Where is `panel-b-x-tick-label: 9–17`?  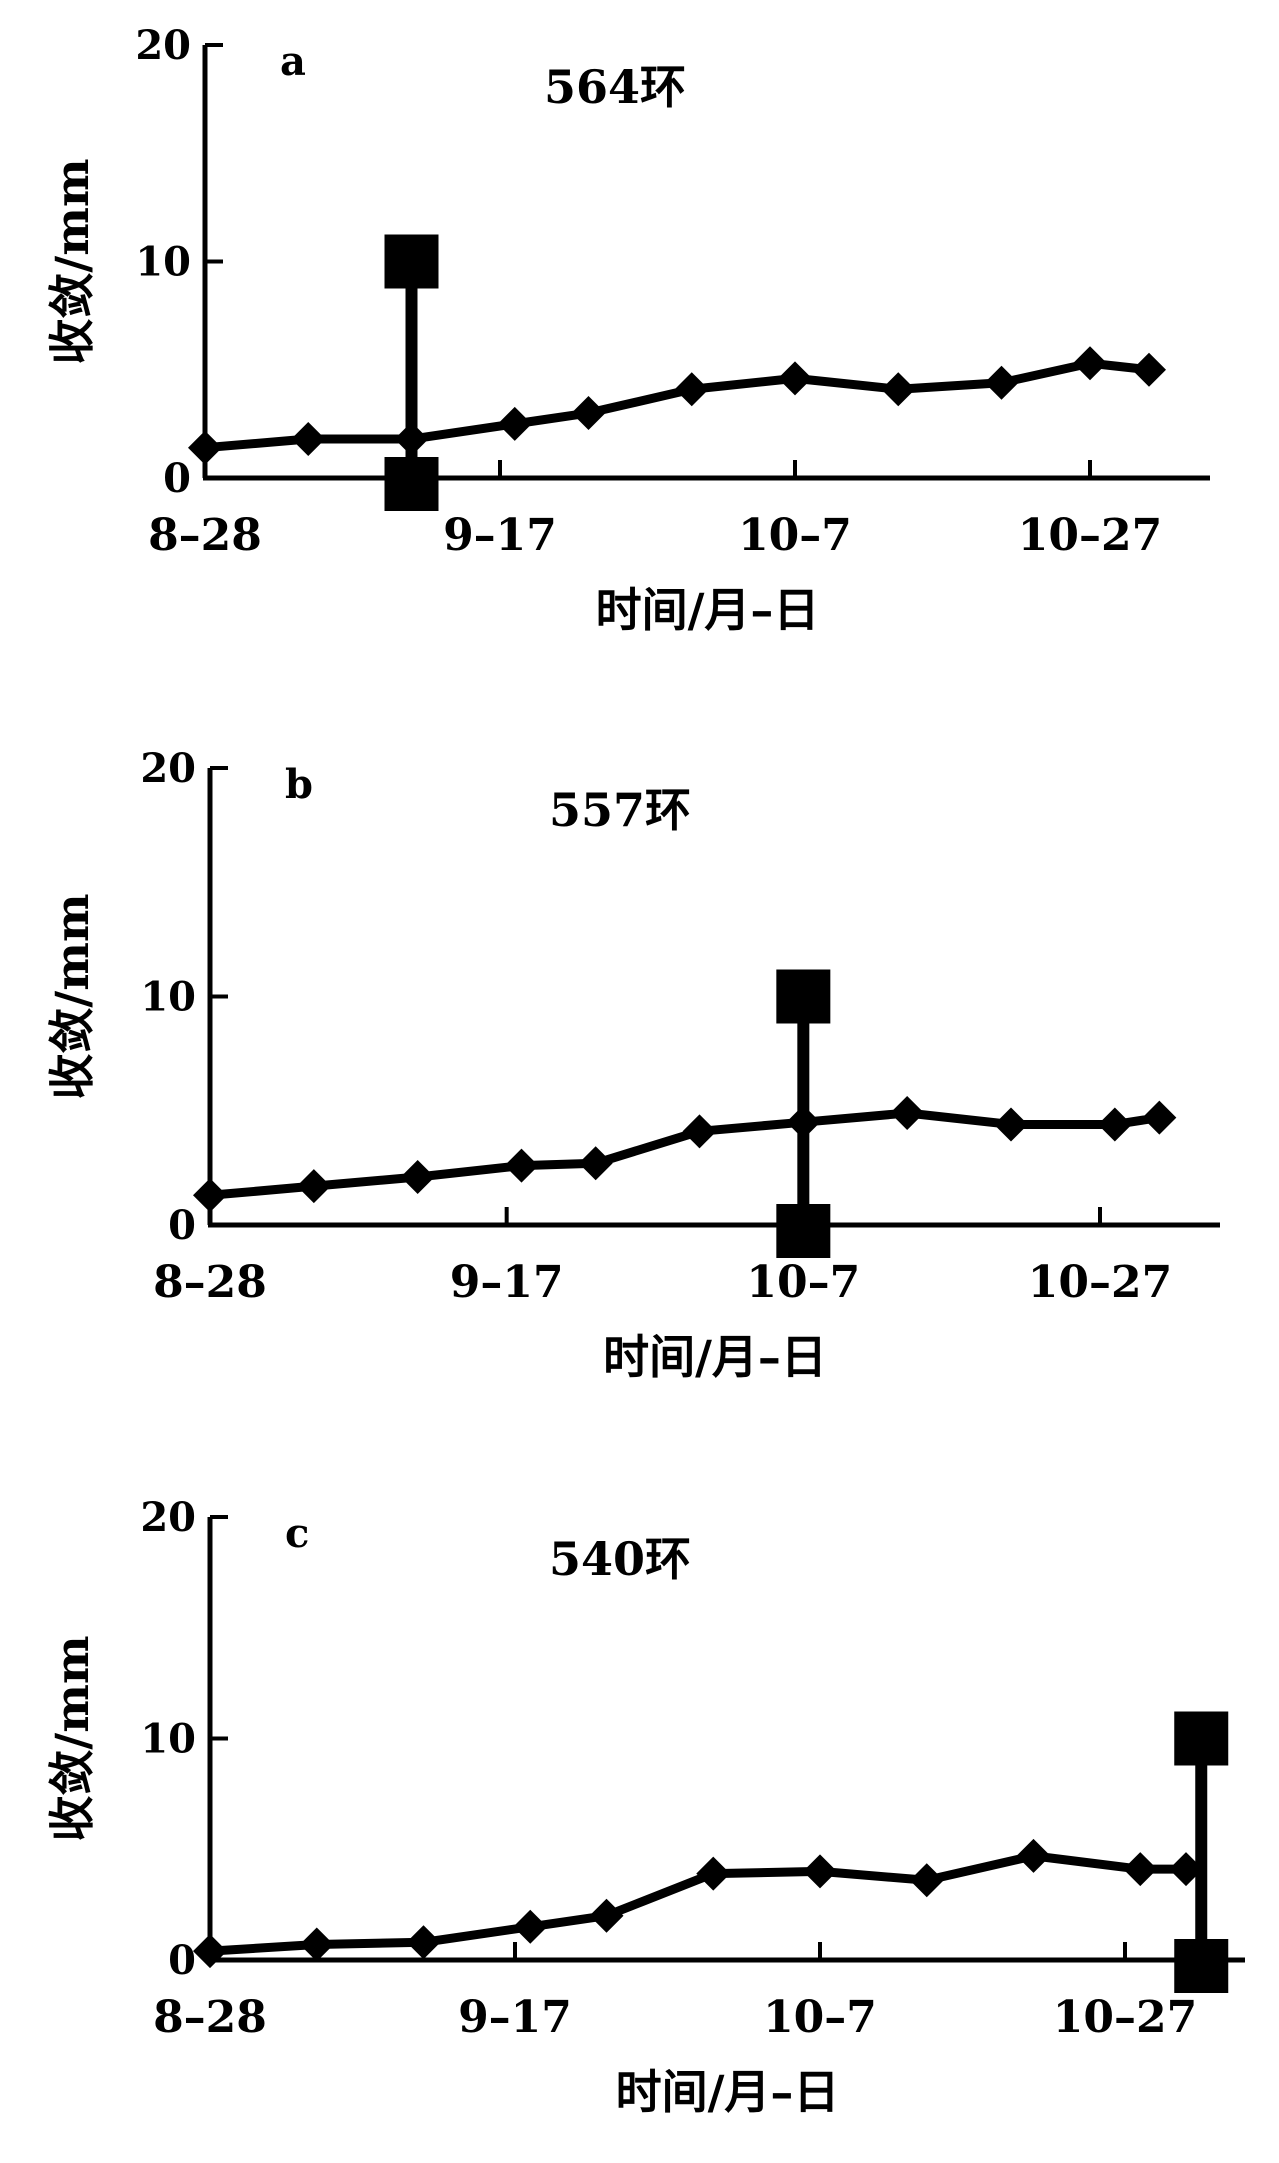
panel-b-x-tick-label: 9–17 is located at coordinates (507, 1282).